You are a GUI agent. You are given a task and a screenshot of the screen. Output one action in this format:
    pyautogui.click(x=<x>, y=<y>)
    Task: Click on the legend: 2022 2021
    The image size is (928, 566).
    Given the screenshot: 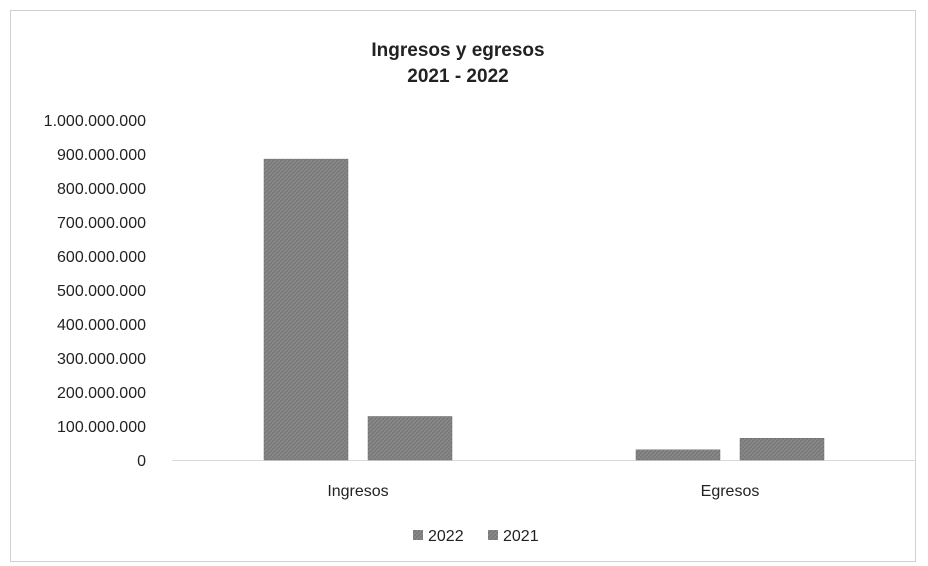 What is the action you would take?
    pyautogui.click(x=476, y=536)
    